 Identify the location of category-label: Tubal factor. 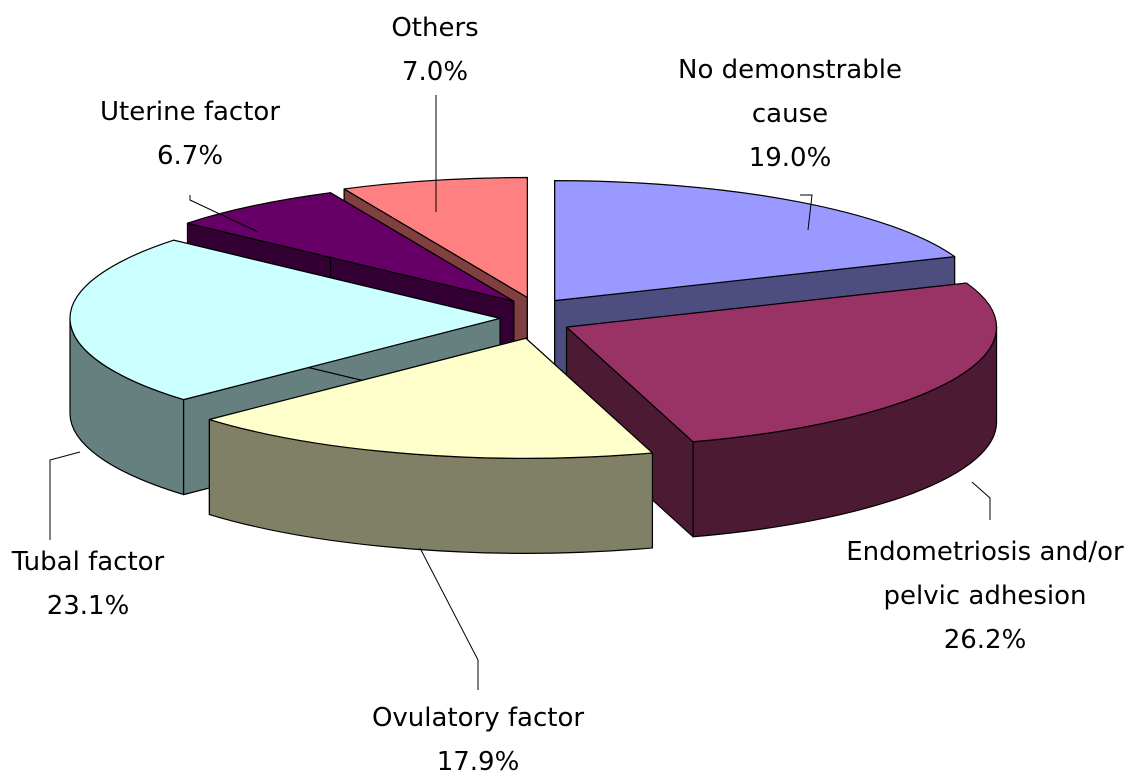
(88, 562).